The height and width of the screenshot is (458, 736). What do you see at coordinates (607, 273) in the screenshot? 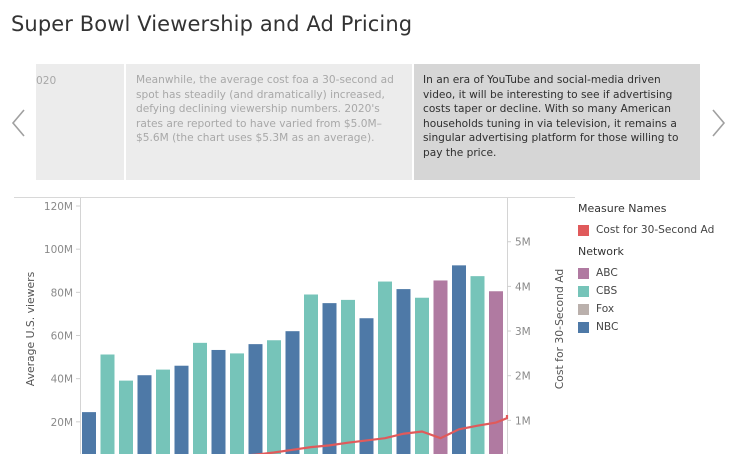
I see `legend-label: ABC` at bounding box center [607, 273].